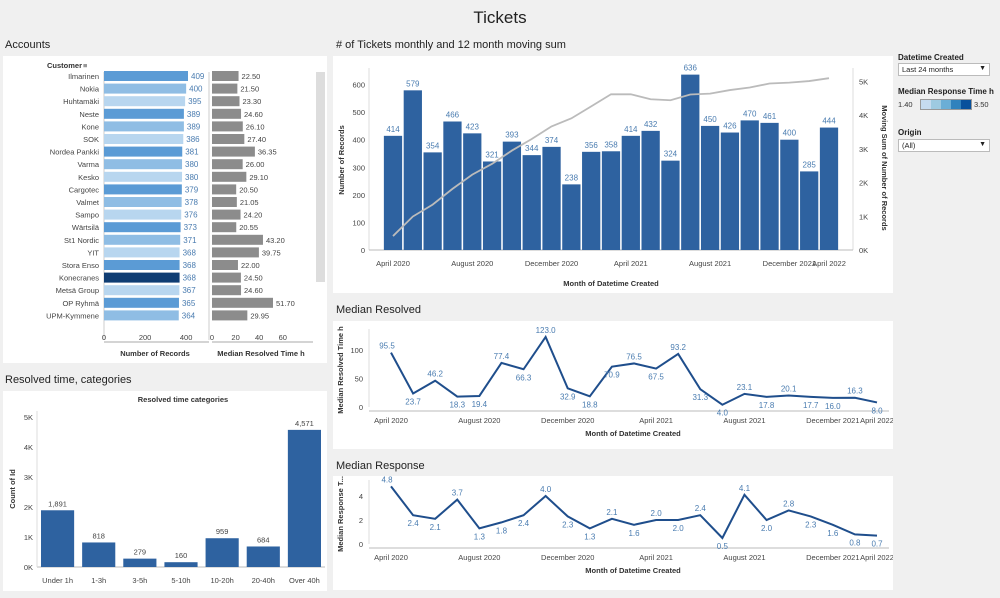  I want to click on data-label: 76.5, so click(634, 356).